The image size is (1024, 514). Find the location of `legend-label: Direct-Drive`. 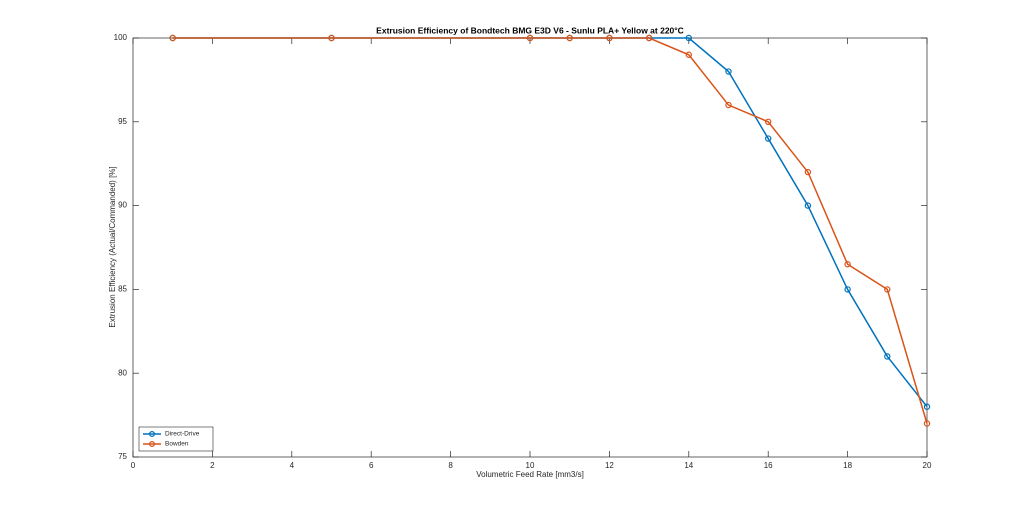

legend-label: Direct-Drive is located at coordinates (182, 434).